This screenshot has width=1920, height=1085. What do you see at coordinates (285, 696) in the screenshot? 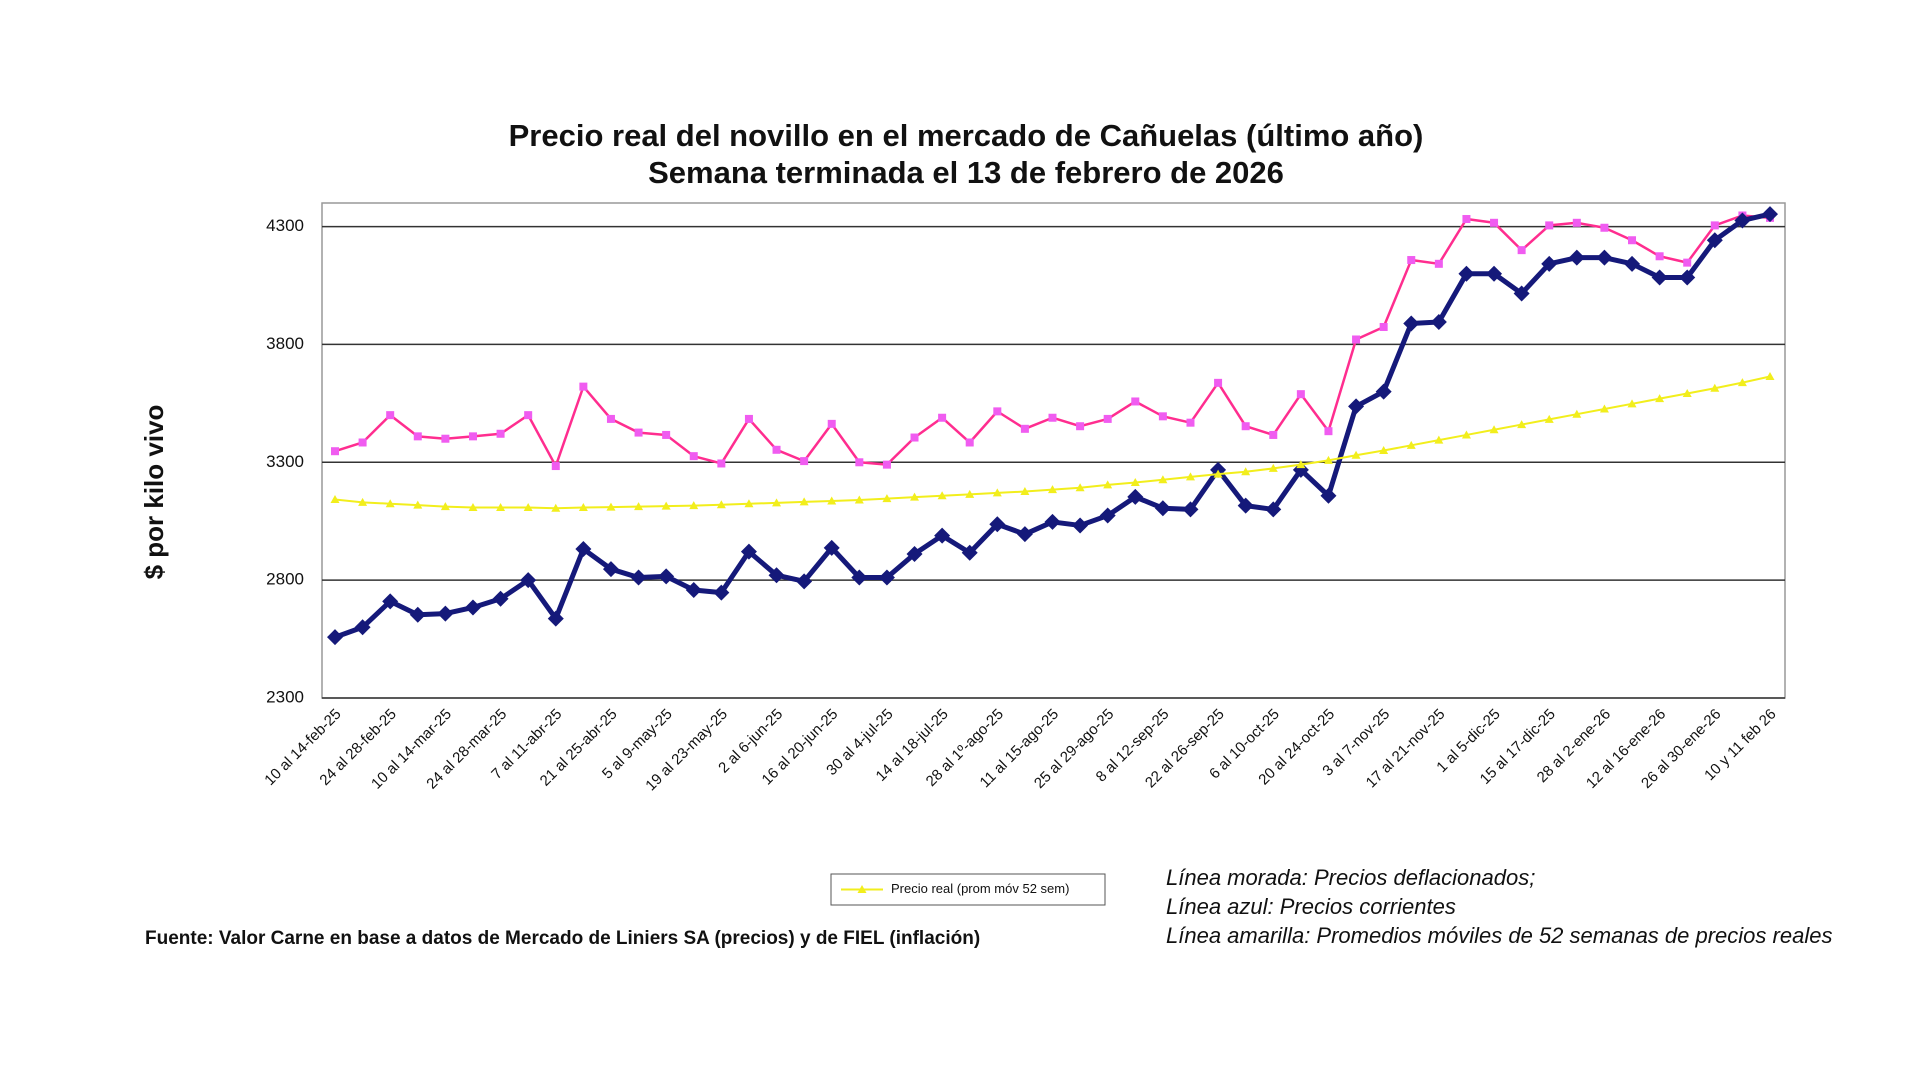
I see `y-tick-label: 2300` at bounding box center [285, 696].